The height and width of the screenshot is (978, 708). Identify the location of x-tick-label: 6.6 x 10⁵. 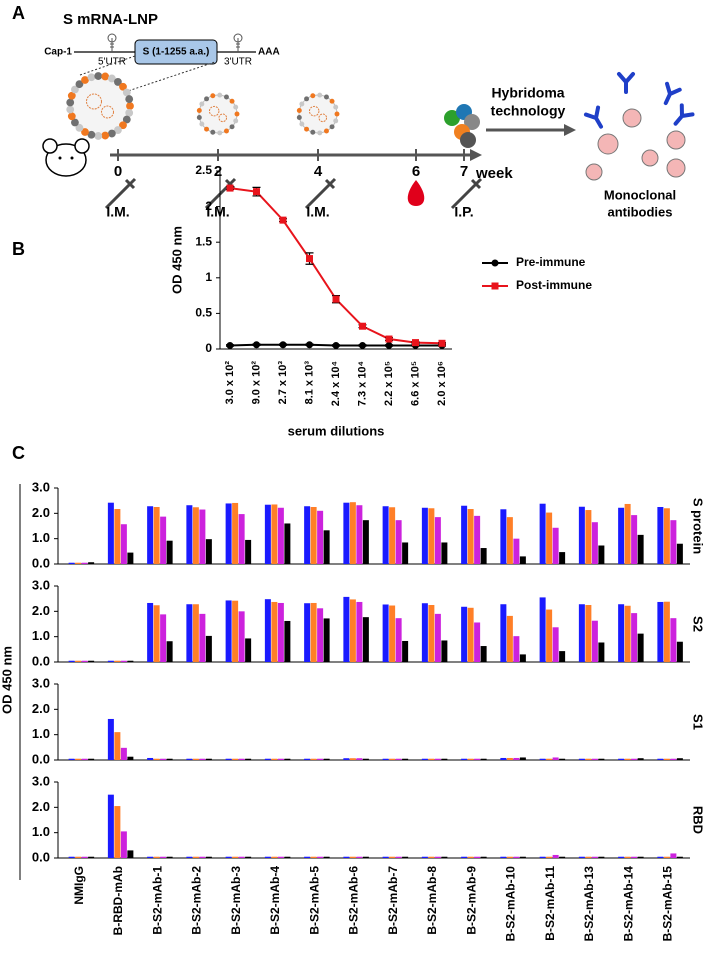
(415, 383).